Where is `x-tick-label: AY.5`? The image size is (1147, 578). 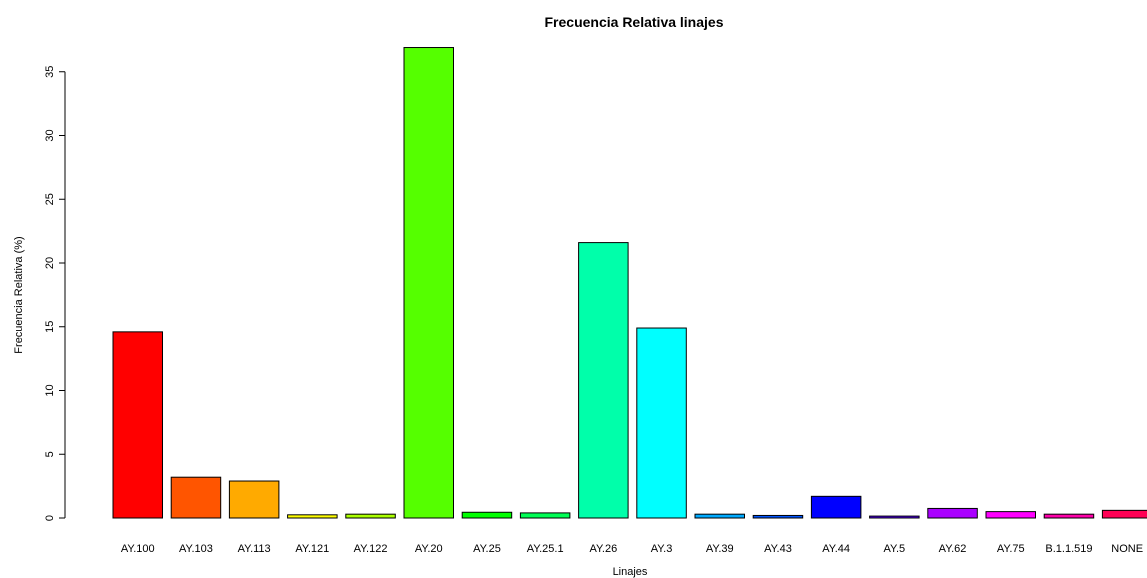 x-tick-label: AY.5 is located at coordinates (895, 549).